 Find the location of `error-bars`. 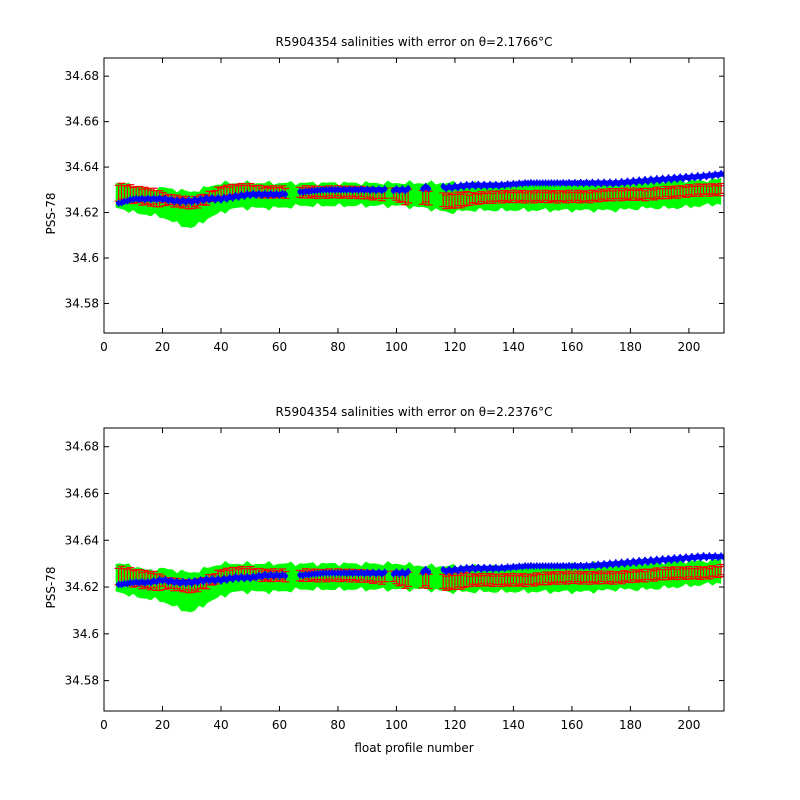

error-bars is located at coordinates (419, 578).